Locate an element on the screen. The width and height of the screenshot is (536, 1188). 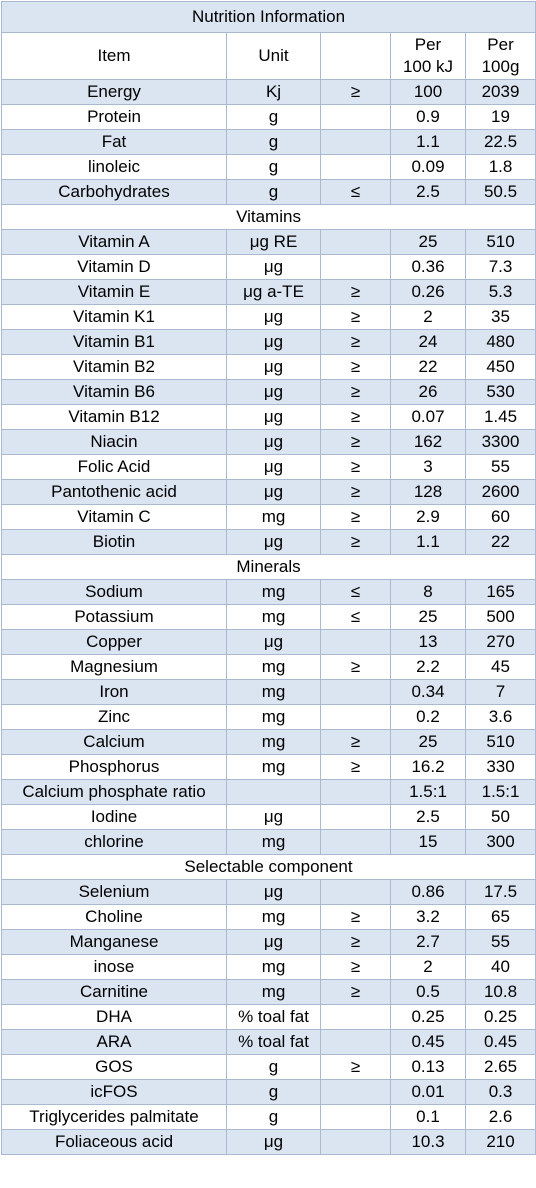
cell-per-100g: 65 is located at coordinates (500, 917).